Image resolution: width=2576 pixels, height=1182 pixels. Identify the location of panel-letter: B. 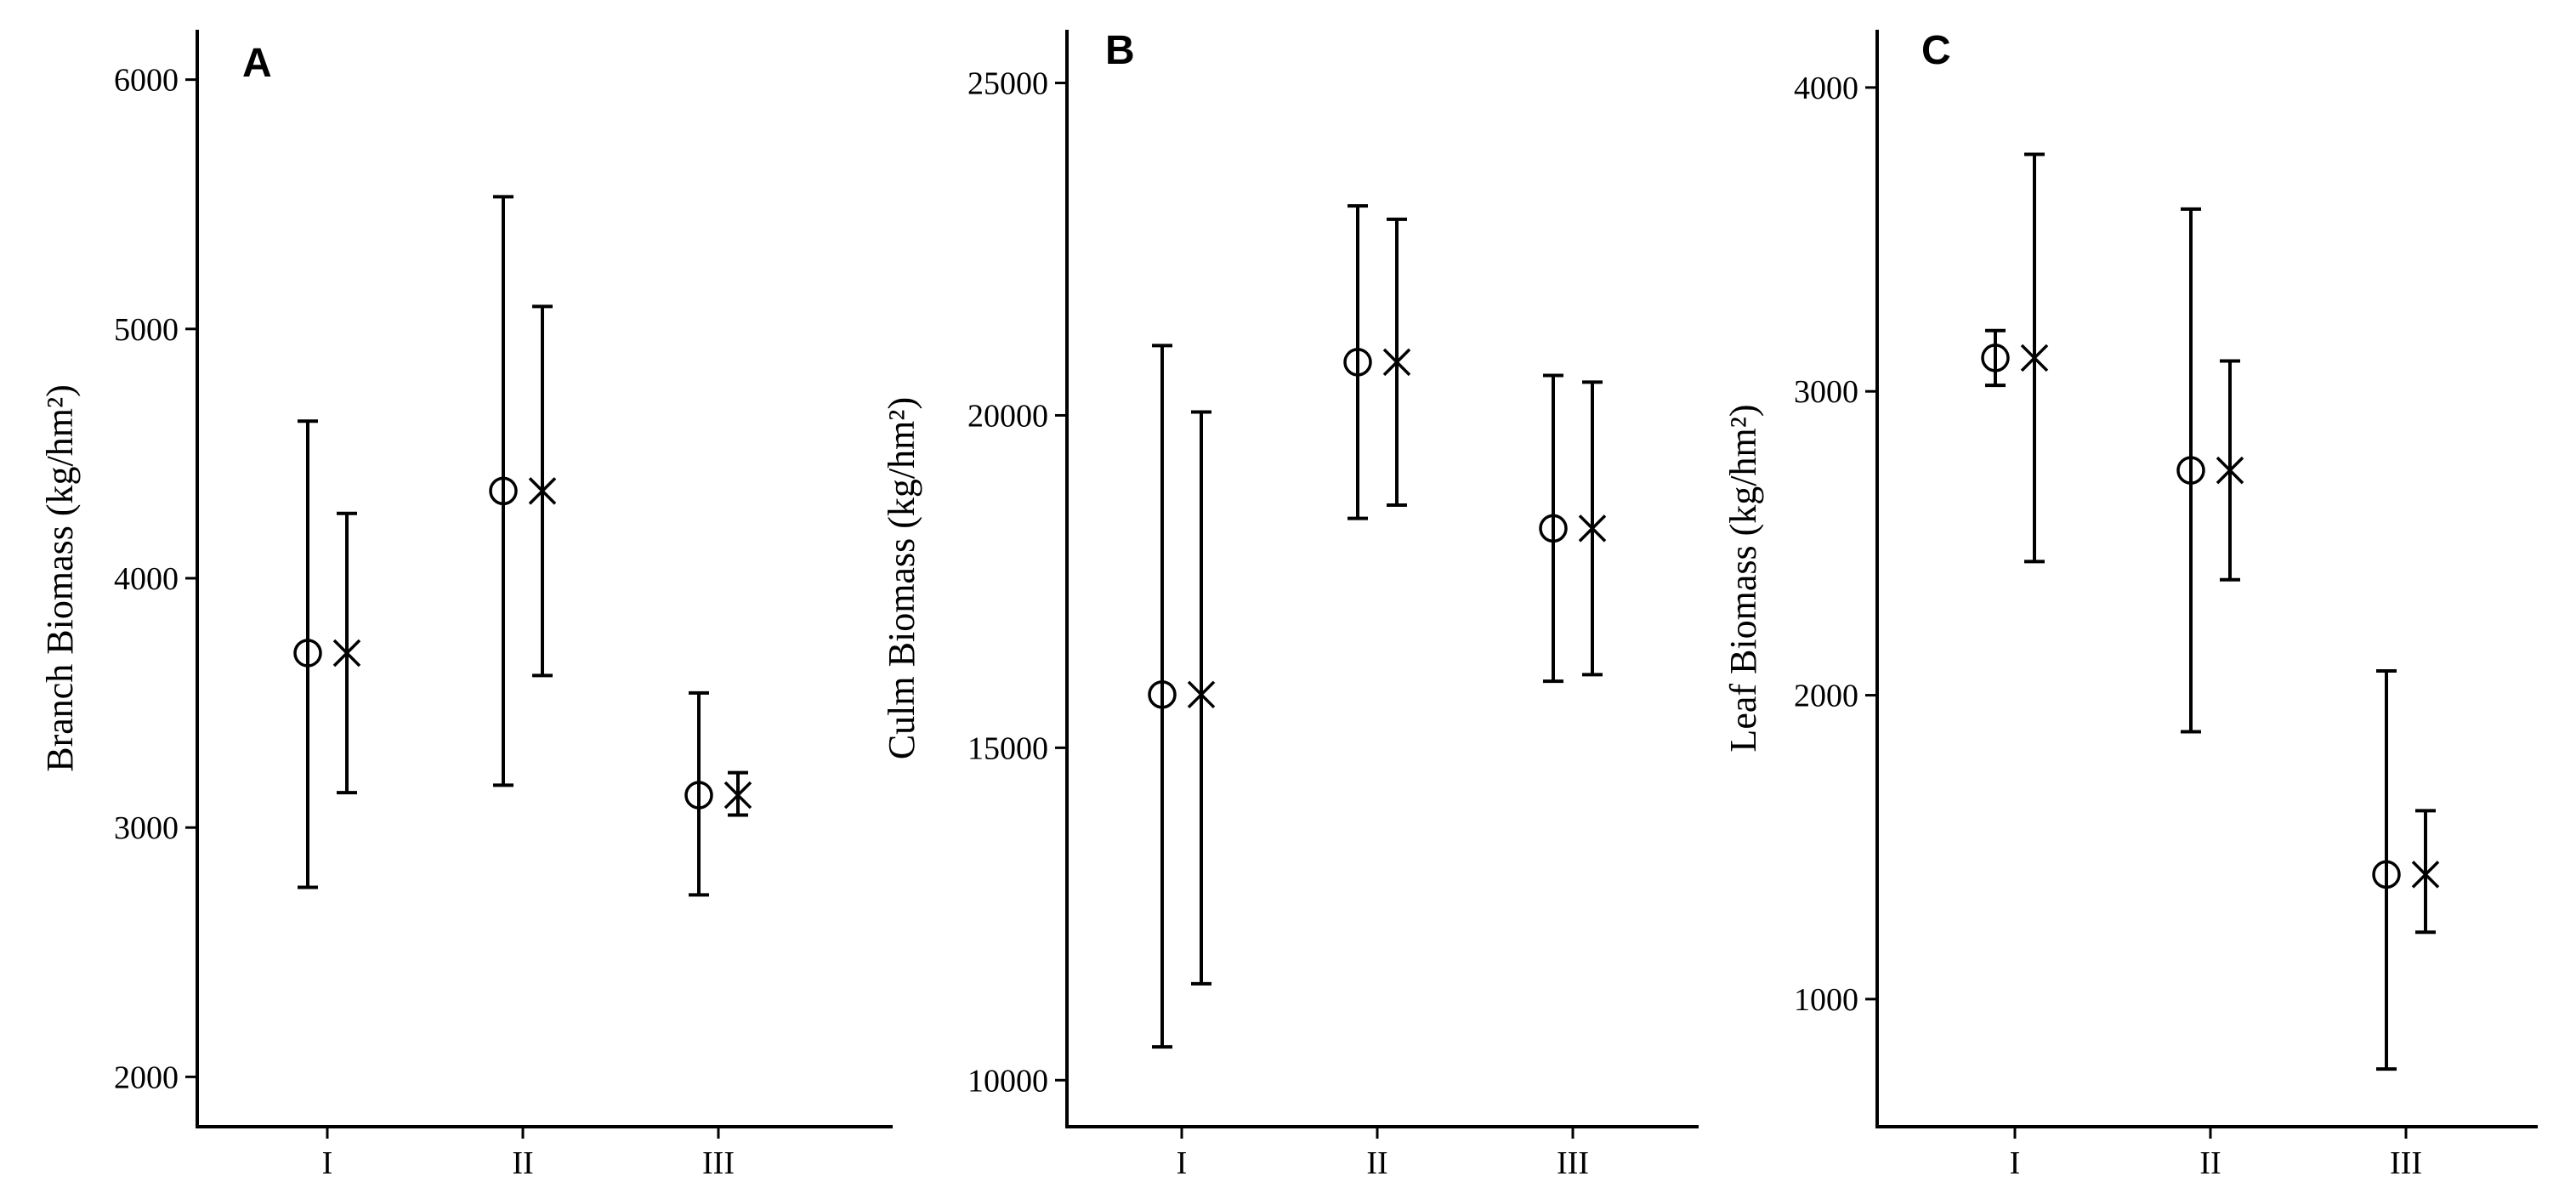
(1120, 50).